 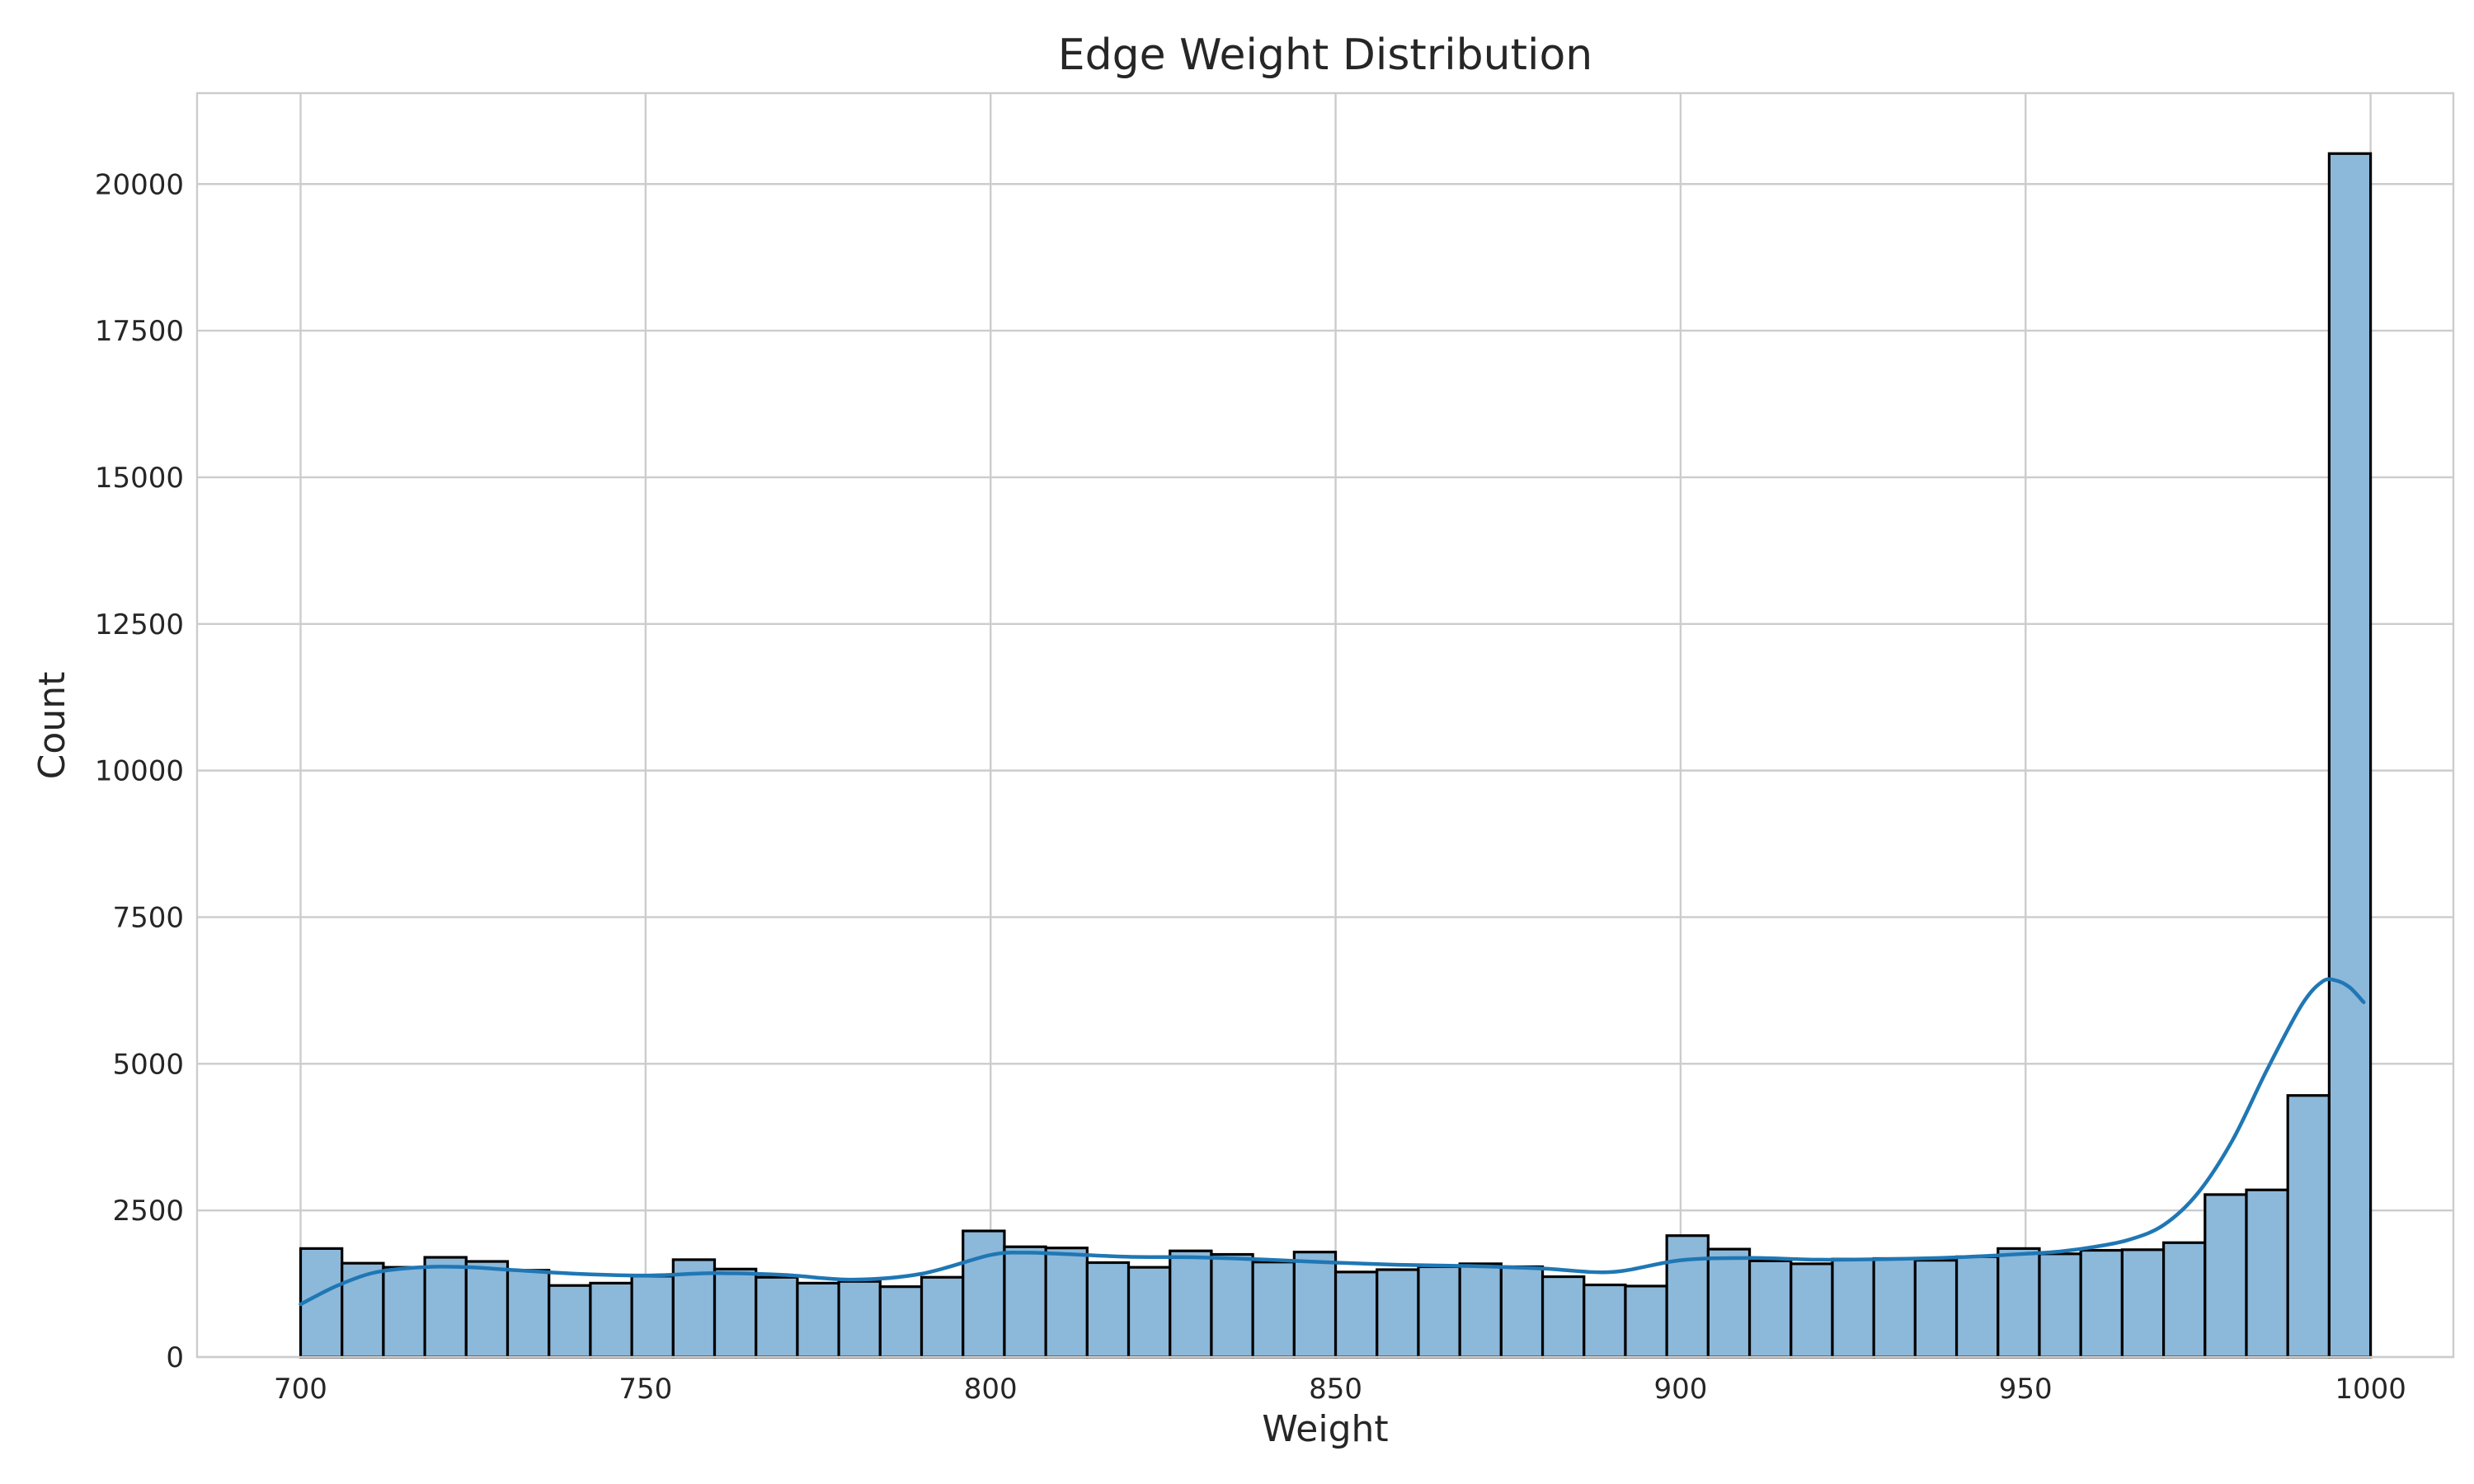 I want to click on y-tick-label-12500: 12500, so click(x=139, y=624).